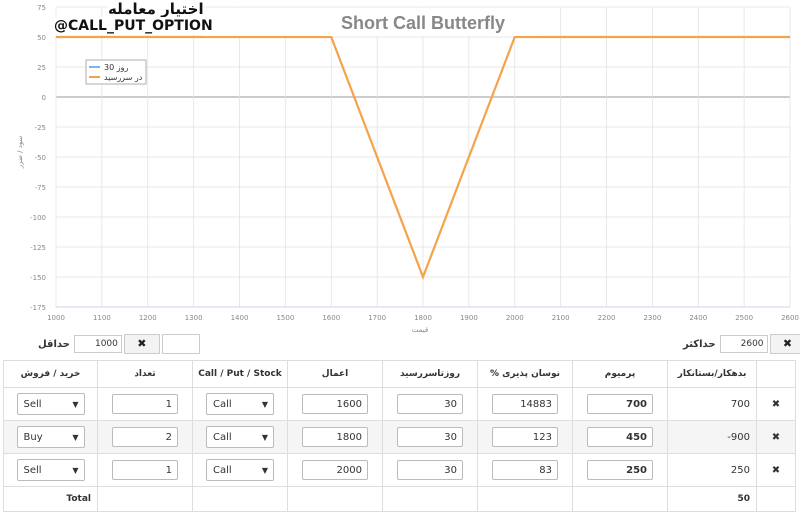 Image resolution: width=800 pixels, height=523 pixels. What do you see at coordinates (38, 308) in the screenshot?
I see `y-tick-label: -175` at bounding box center [38, 308].